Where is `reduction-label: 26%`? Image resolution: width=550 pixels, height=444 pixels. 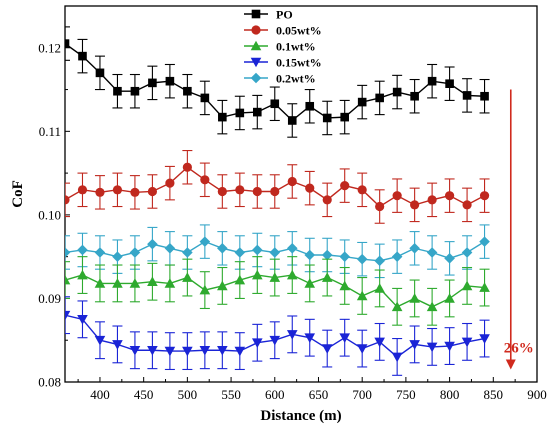
reduction-label: 26% is located at coordinates (519, 348).